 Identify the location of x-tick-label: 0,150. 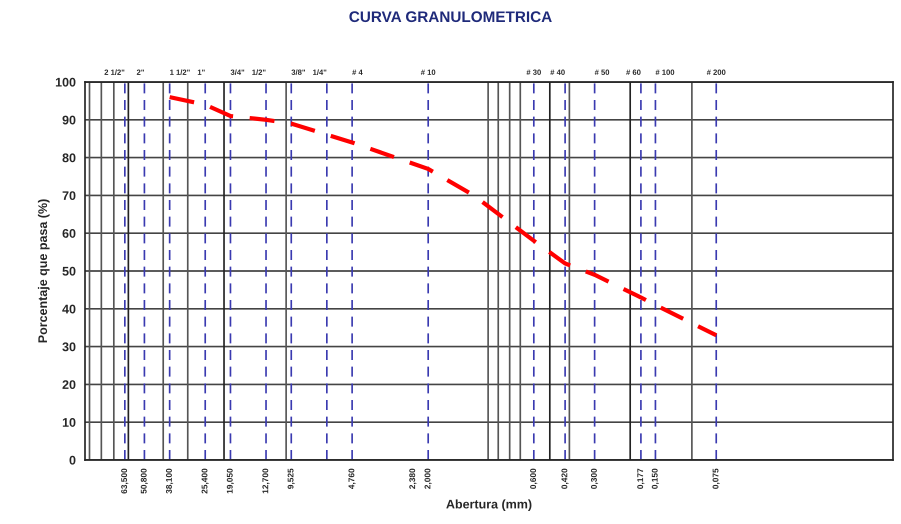
(655, 478).